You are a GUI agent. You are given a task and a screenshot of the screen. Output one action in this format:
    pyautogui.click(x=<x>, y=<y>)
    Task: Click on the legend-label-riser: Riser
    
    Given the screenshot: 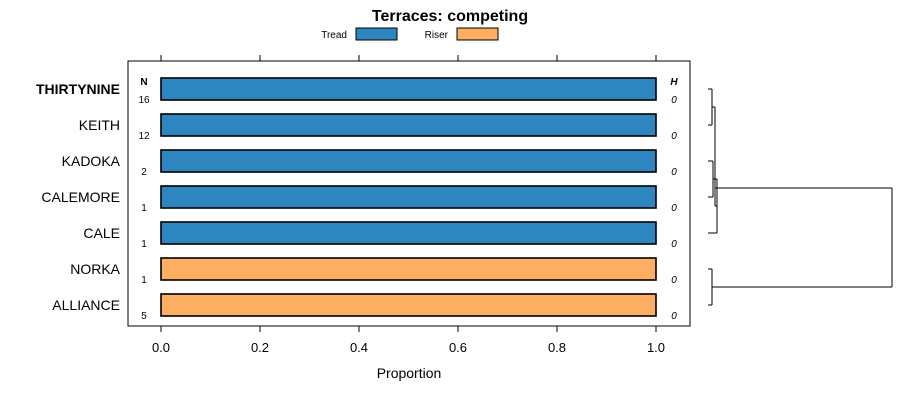 What is the action you would take?
    pyautogui.click(x=437, y=35)
    